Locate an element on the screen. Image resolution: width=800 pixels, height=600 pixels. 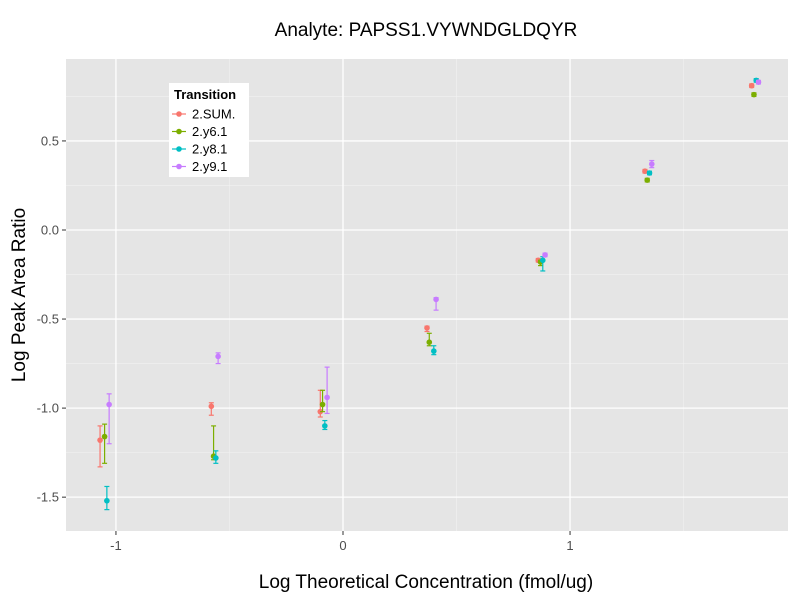
legend-item: 2.SUM. is located at coordinates (203, 114).